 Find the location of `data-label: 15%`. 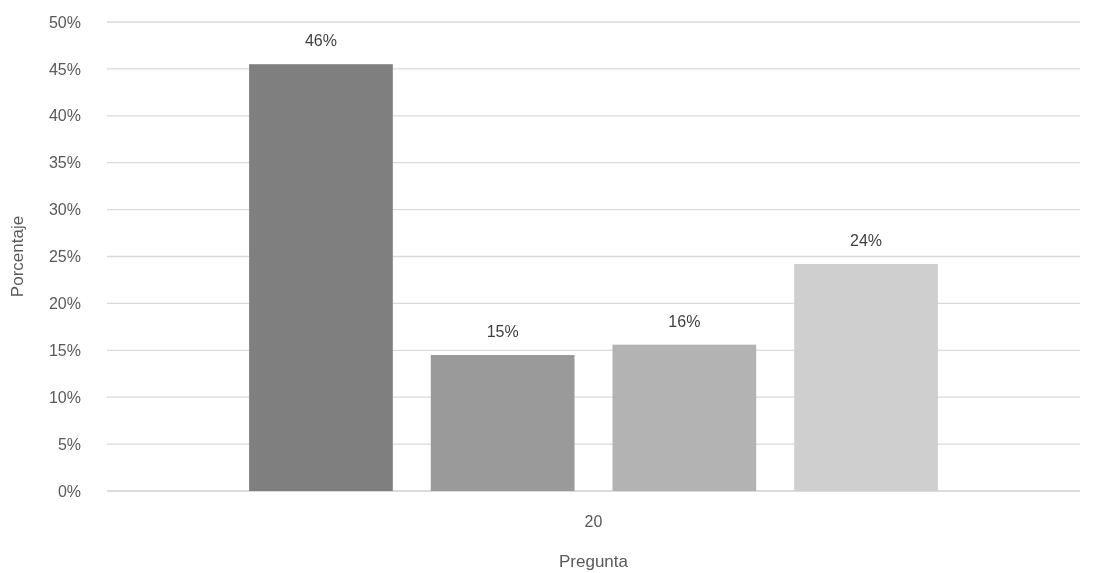

data-label: 15% is located at coordinates (502, 331).